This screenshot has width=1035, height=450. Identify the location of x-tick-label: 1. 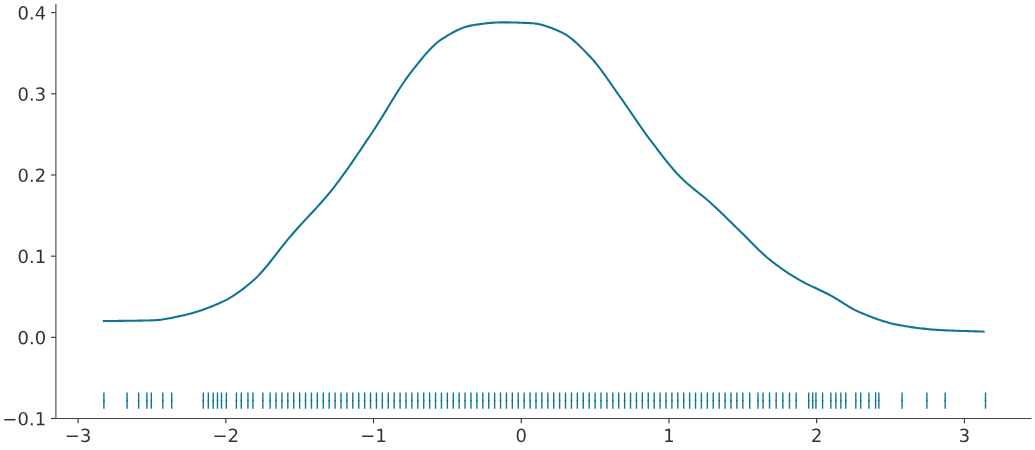
(669, 435).